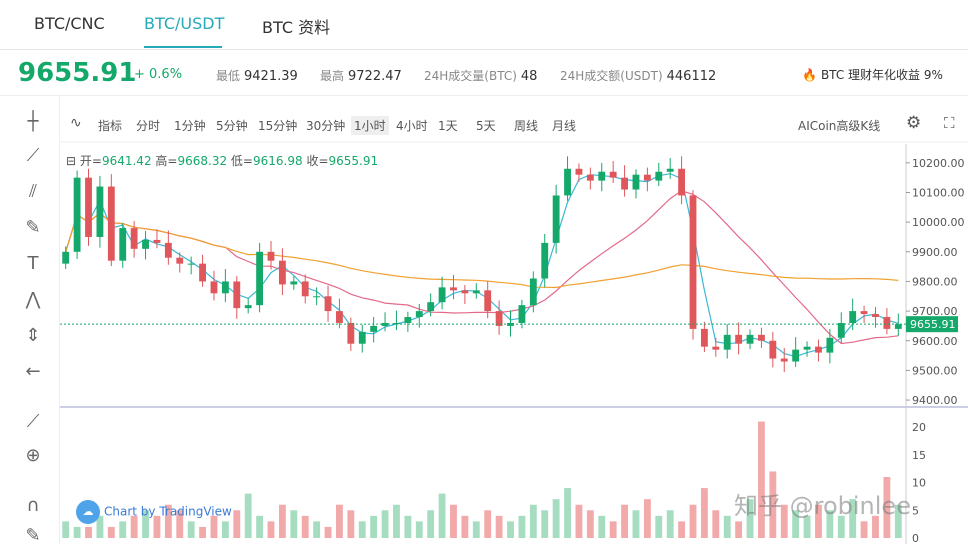 This screenshot has height=550, width=968. What do you see at coordinates (296, 27) in the screenshot?
I see `tab-btc-info: BTC 资料` at bounding box center [296, 27].